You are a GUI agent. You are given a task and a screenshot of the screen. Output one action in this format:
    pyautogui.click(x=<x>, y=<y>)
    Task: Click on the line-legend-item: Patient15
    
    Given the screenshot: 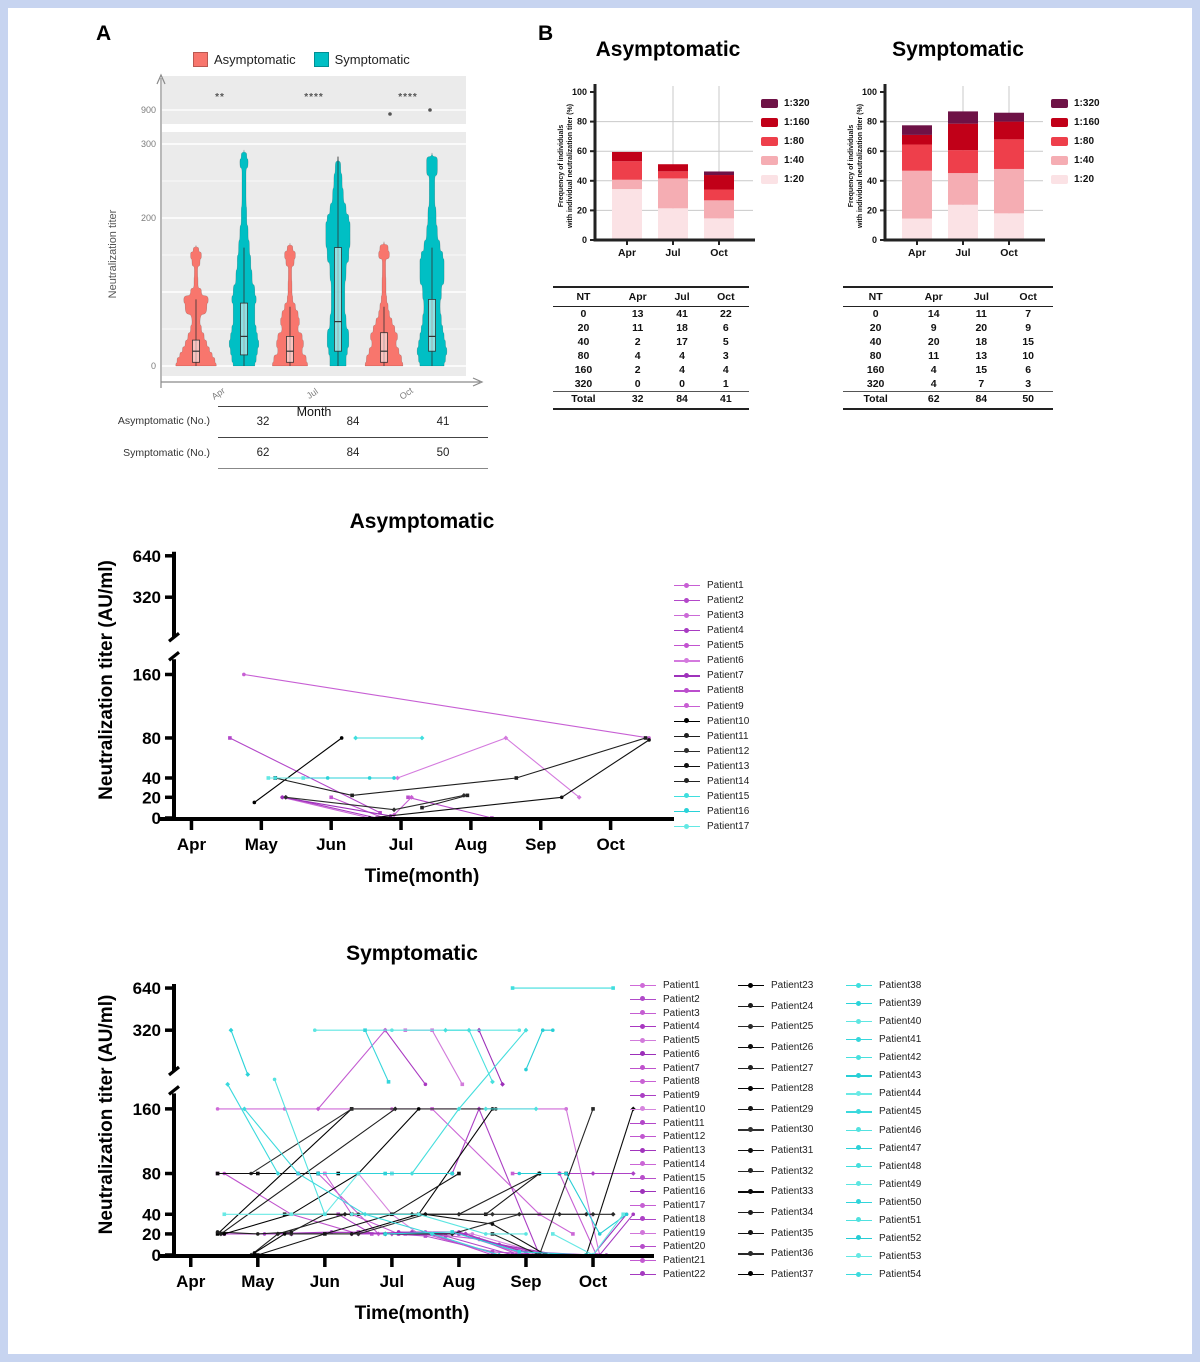 What is the action you would take?
    pyautogui.click(x=711, y=796)
    